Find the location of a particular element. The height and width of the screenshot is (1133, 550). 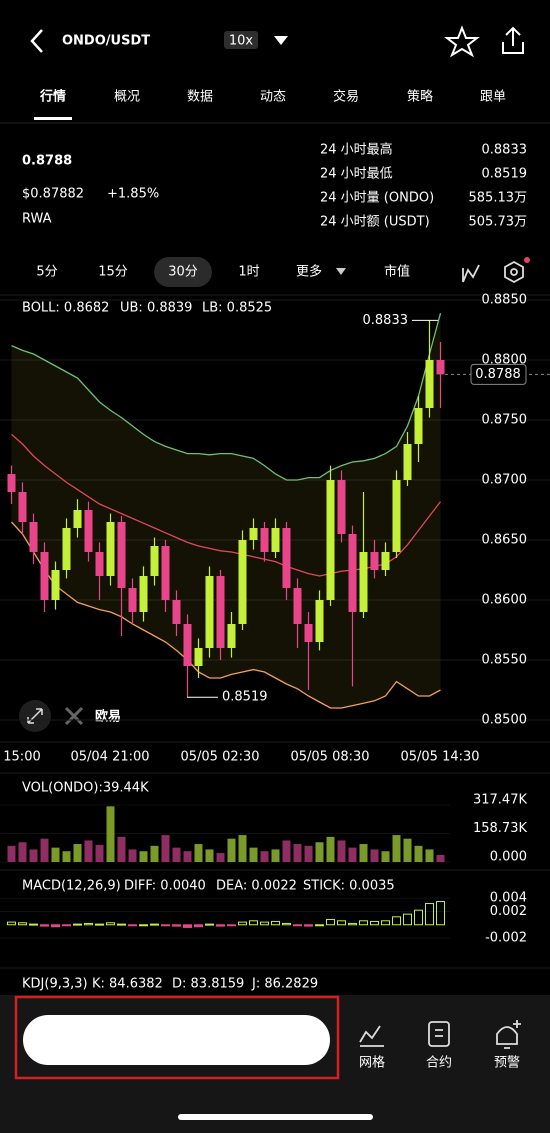

interval: 1时 is located at coordinates (248, 272).